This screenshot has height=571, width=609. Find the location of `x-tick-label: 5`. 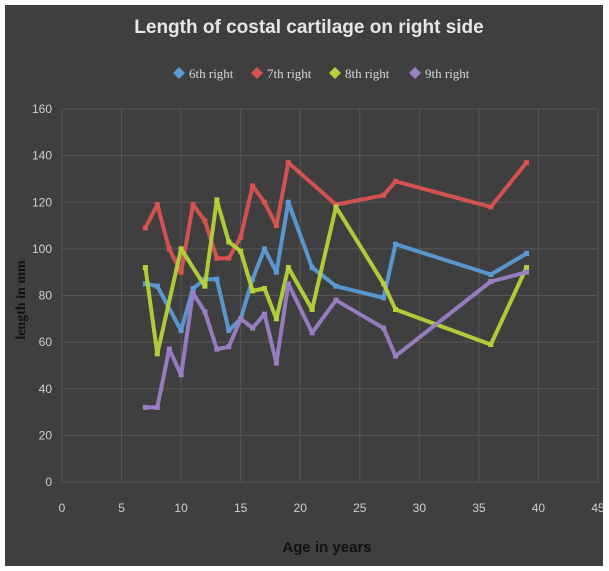

x-tick-label: 5 is located at coordinates (121, 508).